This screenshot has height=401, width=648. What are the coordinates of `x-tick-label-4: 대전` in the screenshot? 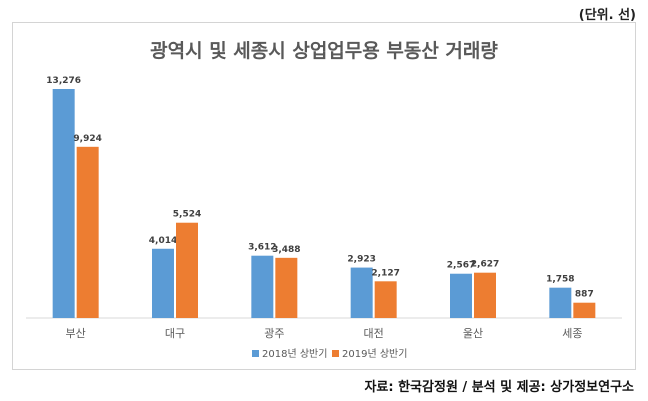 It's located at (374, 333).